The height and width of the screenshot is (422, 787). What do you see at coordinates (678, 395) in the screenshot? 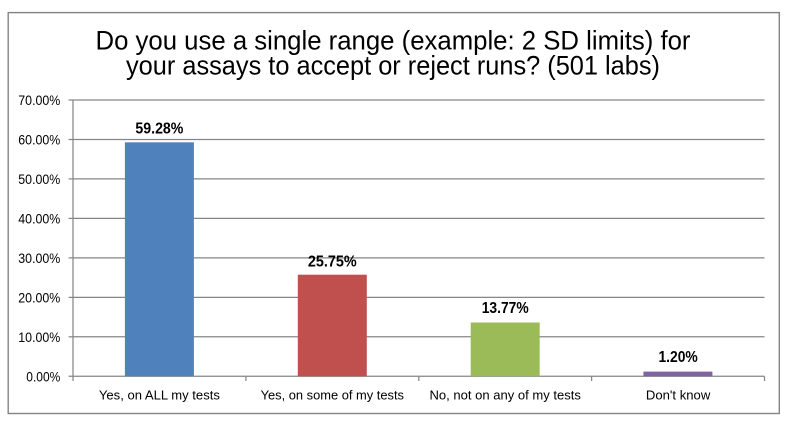
I see `svg-text: Don't know` at bounding box center [678, 395].